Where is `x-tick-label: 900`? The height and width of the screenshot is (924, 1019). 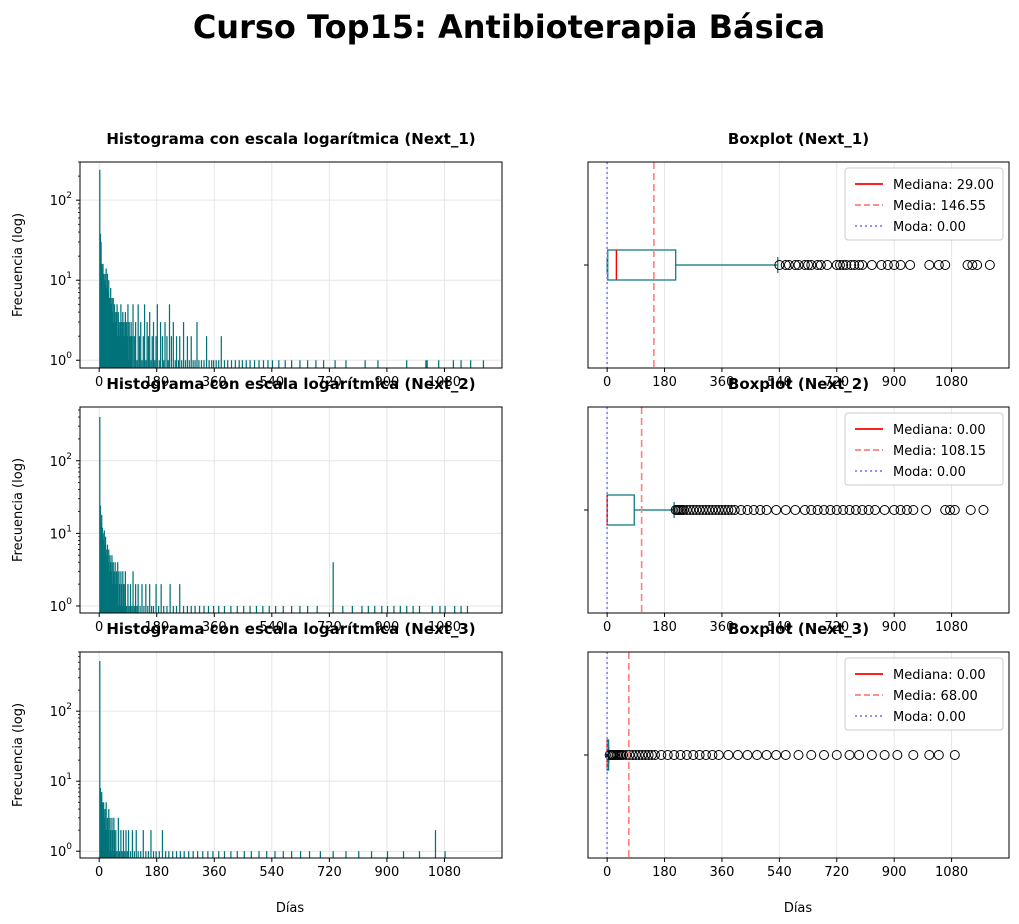
x-tick-label: 900 is located at coordinates (894, 872).